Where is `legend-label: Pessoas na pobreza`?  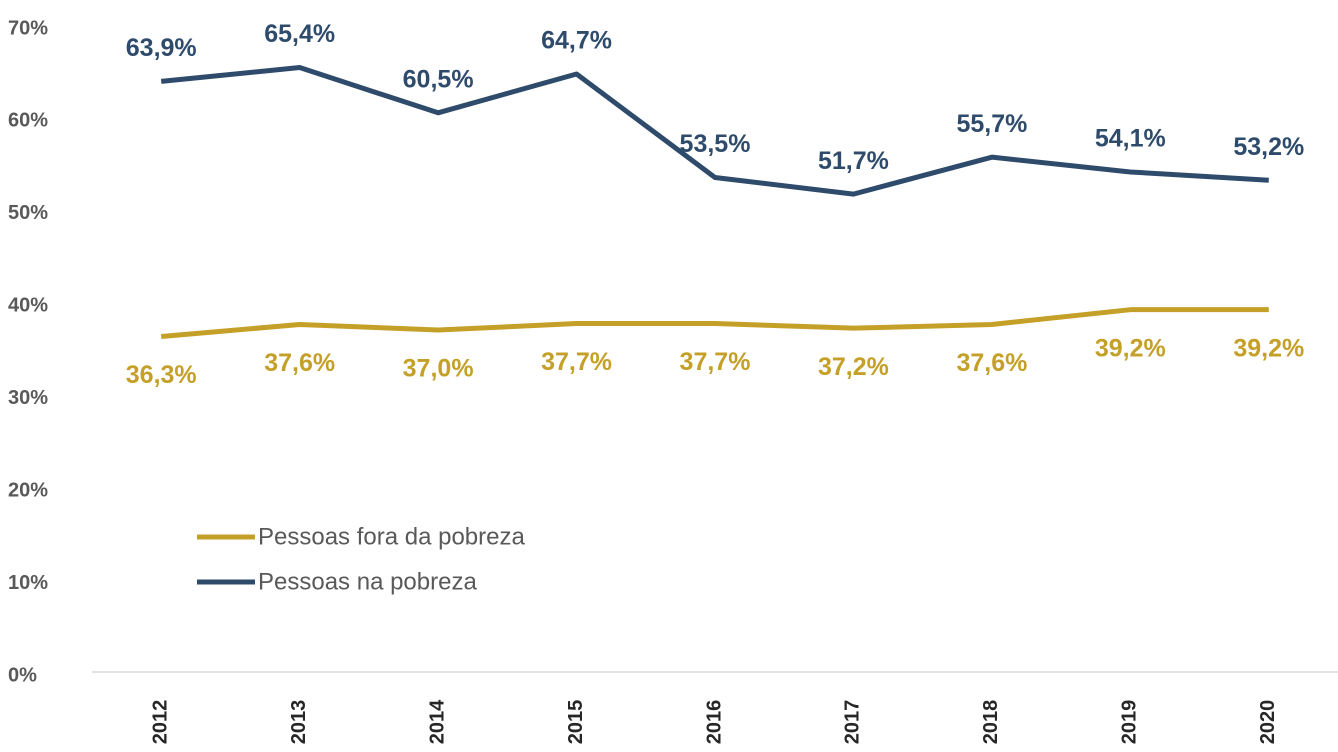 legend-label: Pessoas na pobreza is located at coordinates (367, 581).